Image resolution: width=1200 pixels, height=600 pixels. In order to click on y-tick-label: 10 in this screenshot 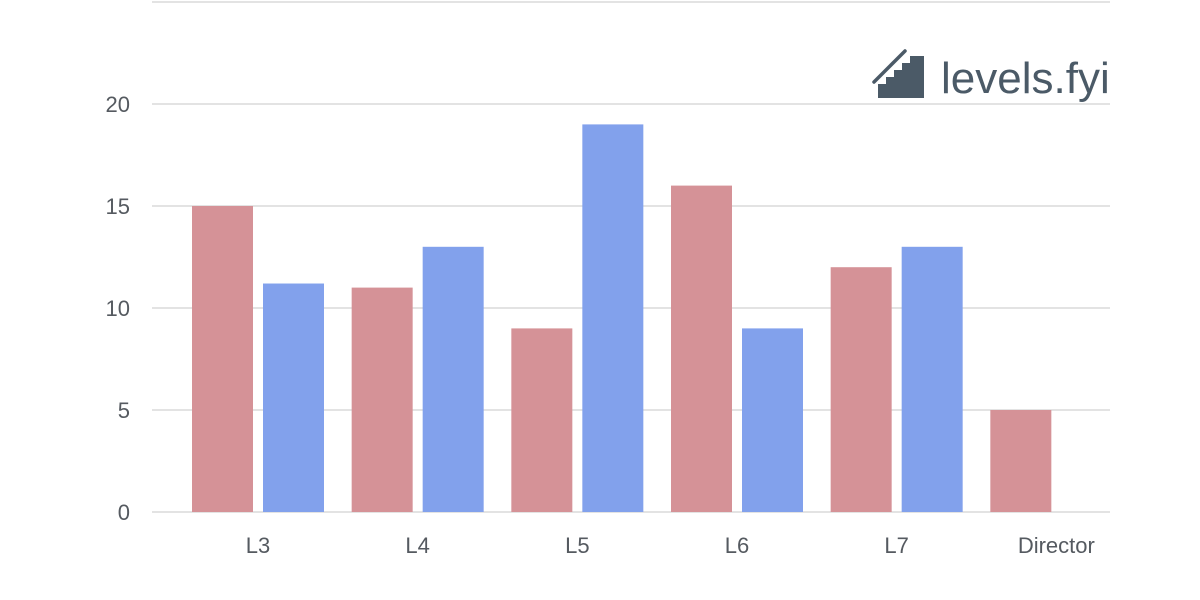, I will do `click(118, 308)`.